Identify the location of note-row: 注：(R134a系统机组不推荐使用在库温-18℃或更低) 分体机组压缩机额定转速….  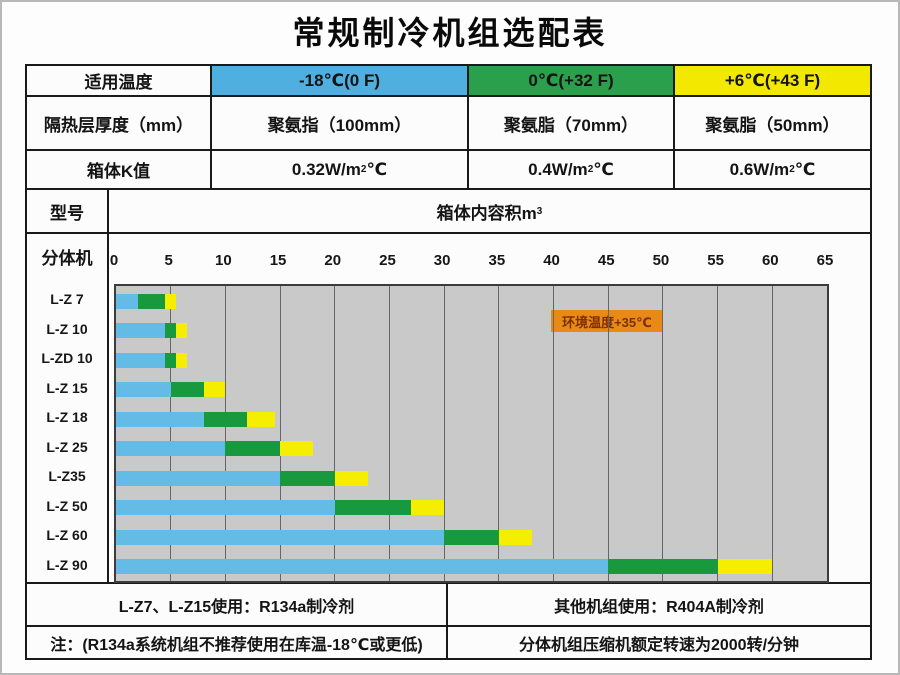
(448, 642).